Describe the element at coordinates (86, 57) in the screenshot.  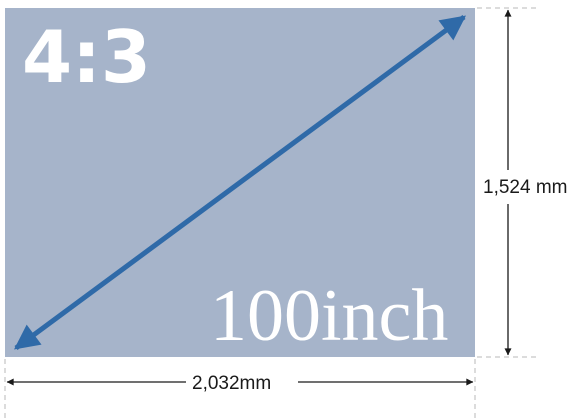
I see `aspect-ratio-label: 4:3` at that location.